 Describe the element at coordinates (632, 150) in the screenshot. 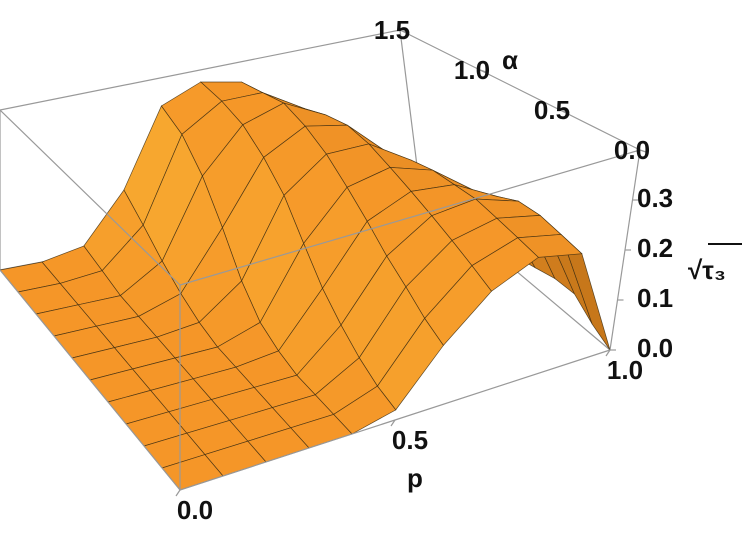

I see `y-tick-label: 0.0` at that location.